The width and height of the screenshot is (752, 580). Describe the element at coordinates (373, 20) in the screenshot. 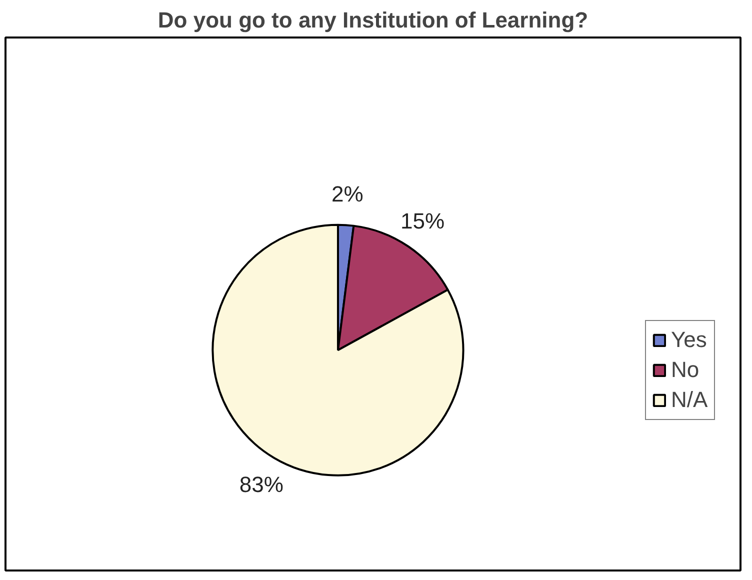

I see `chart-title: Do you go to any Institution of Learning?` at that location.